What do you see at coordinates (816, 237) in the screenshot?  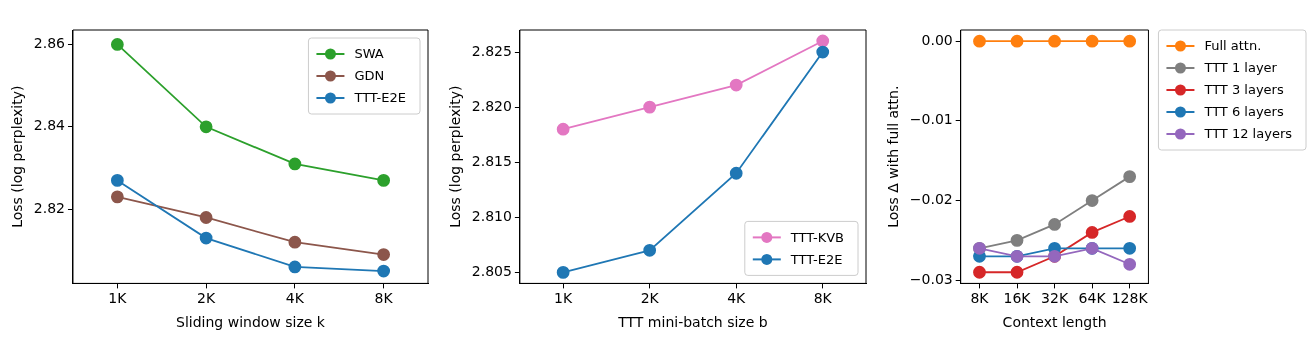 I see `legend-label: TTT-KVB` at bounding box center [816, 237].